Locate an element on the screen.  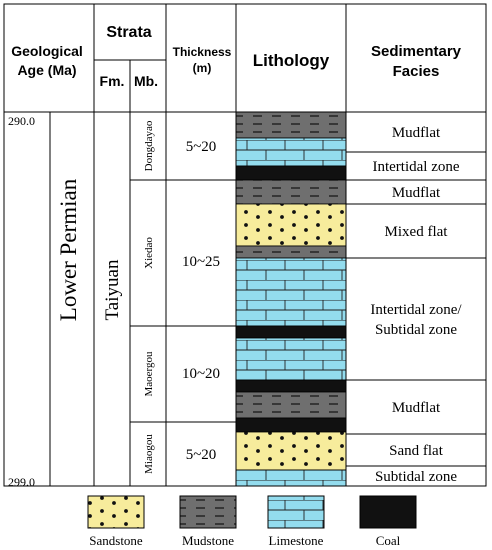
member-label-maoergou: Maoergou is located at coordinates (149, 374).